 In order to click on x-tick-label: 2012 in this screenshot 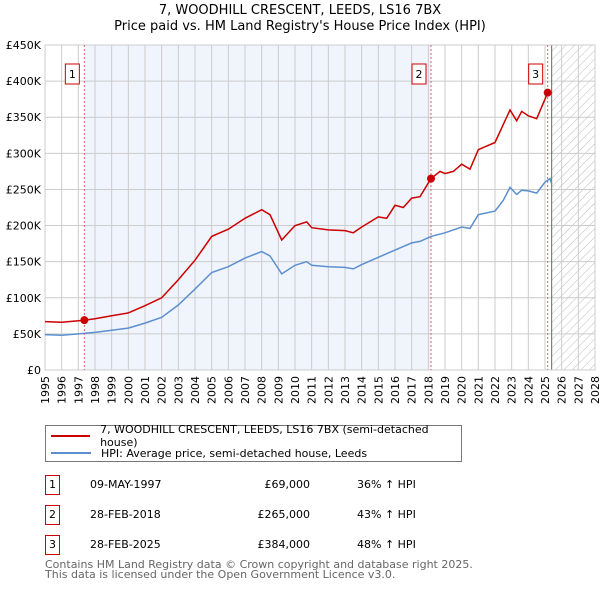, I will do `click(328, 390)`.